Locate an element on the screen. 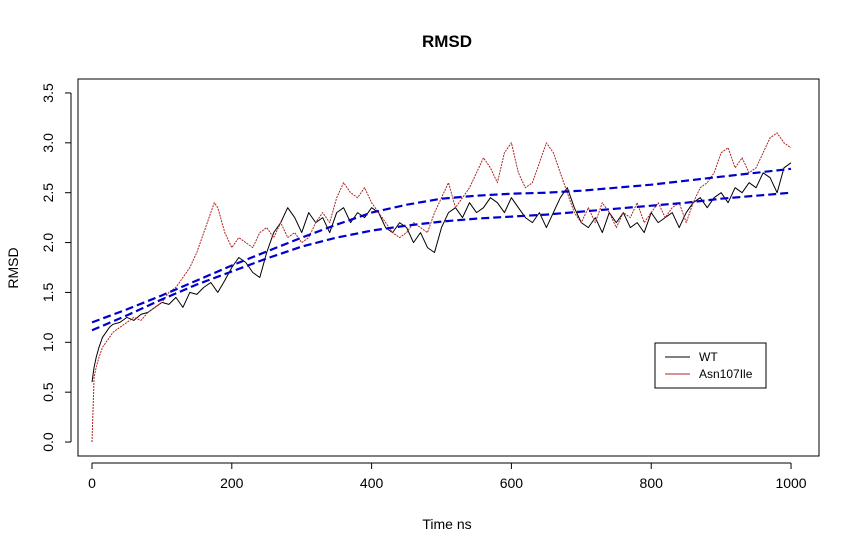 The height and width of the screenshot is (559, 859). y-tick-label: 1.5 is located at coordinates (48, 292).